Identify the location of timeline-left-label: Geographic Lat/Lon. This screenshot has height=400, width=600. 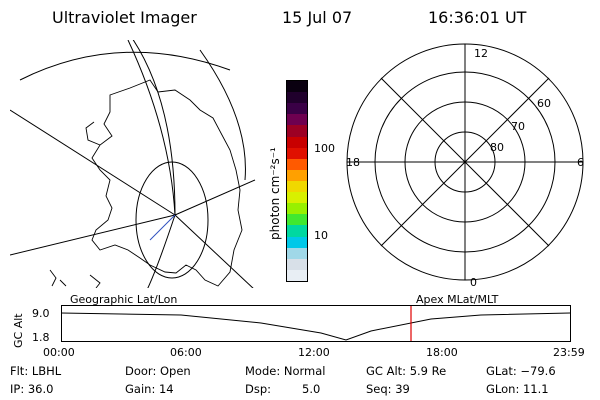
(124, 299).